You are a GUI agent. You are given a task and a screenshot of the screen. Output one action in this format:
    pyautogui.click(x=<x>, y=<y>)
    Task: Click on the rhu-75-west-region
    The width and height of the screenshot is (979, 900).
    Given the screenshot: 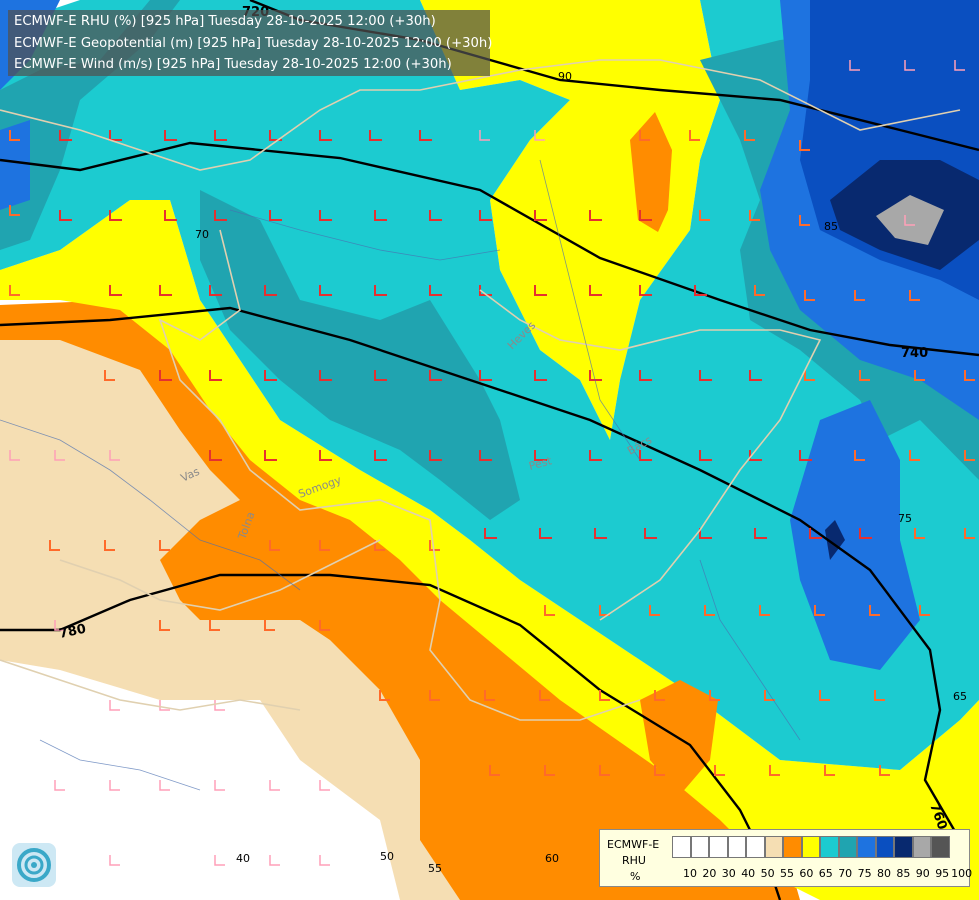 What is the action you would take?
    pyautogui.click(x=90, y=125)
    